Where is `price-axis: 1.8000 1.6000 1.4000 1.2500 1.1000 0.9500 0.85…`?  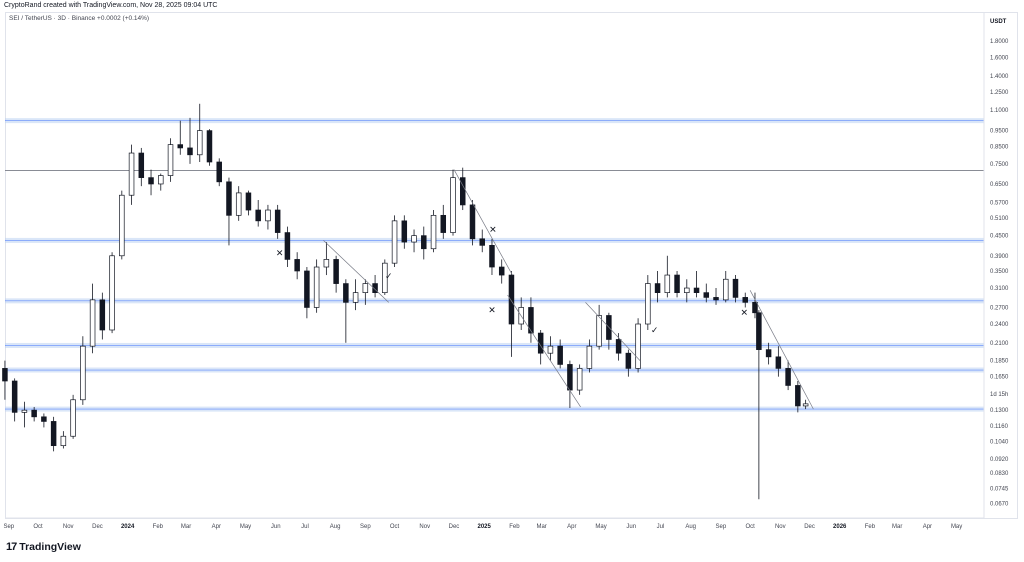 price-axis: 1.8000 1.6000 1.4000 1.2500 1.1000 0.9500 0.85… is located at coordinates (999, 273).